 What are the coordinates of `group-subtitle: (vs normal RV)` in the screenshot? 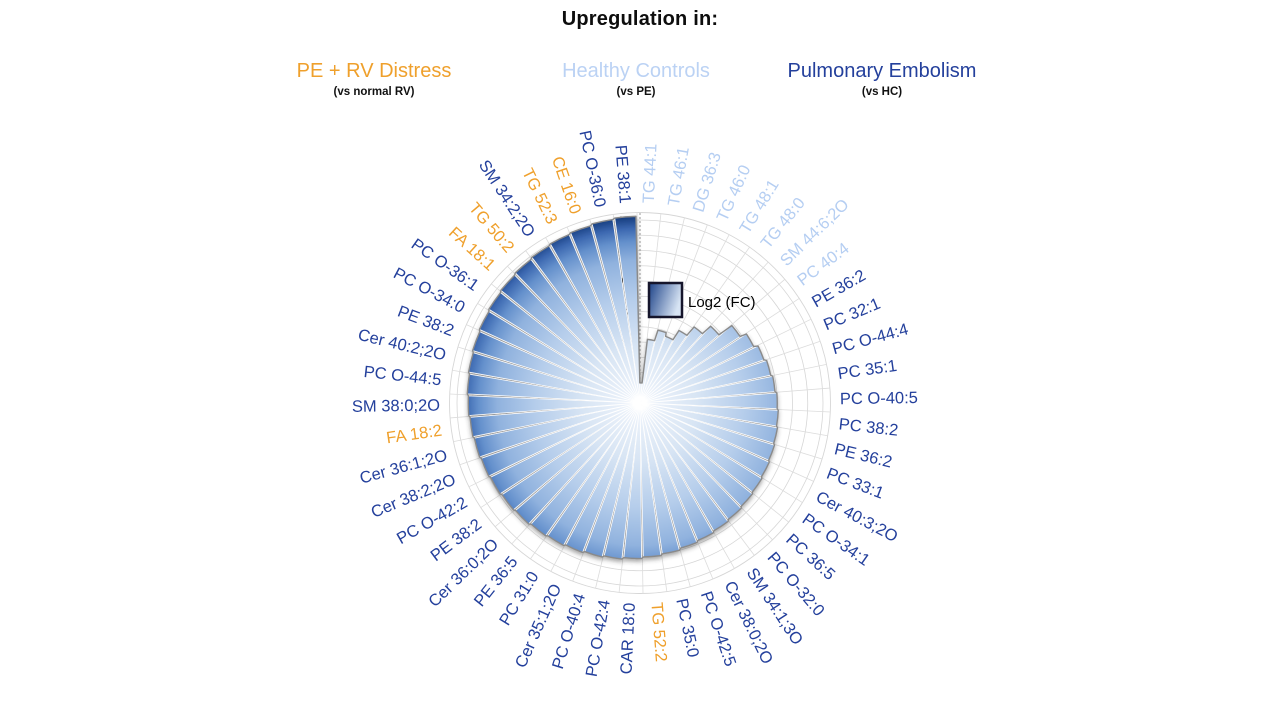 It's located at (374, 92).